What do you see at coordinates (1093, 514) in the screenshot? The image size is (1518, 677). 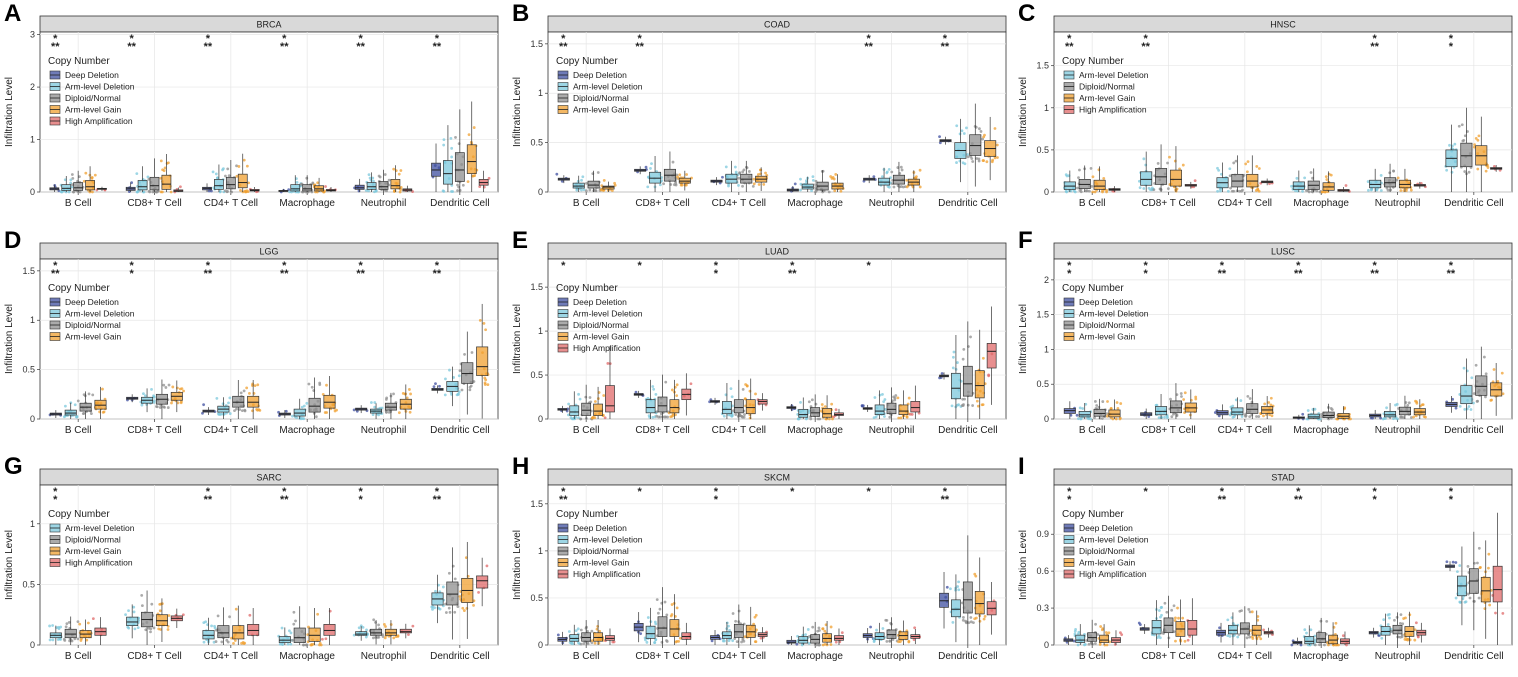 I see `legend-title: Copy Number` at bounding box center [1093, 514].